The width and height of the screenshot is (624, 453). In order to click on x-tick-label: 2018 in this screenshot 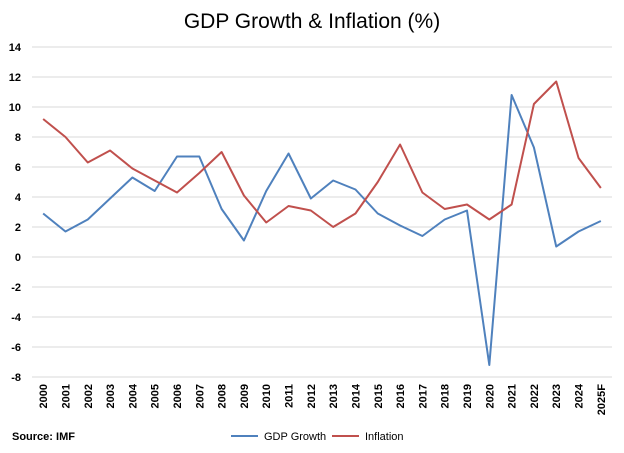, I will do `click(446, 396)`.